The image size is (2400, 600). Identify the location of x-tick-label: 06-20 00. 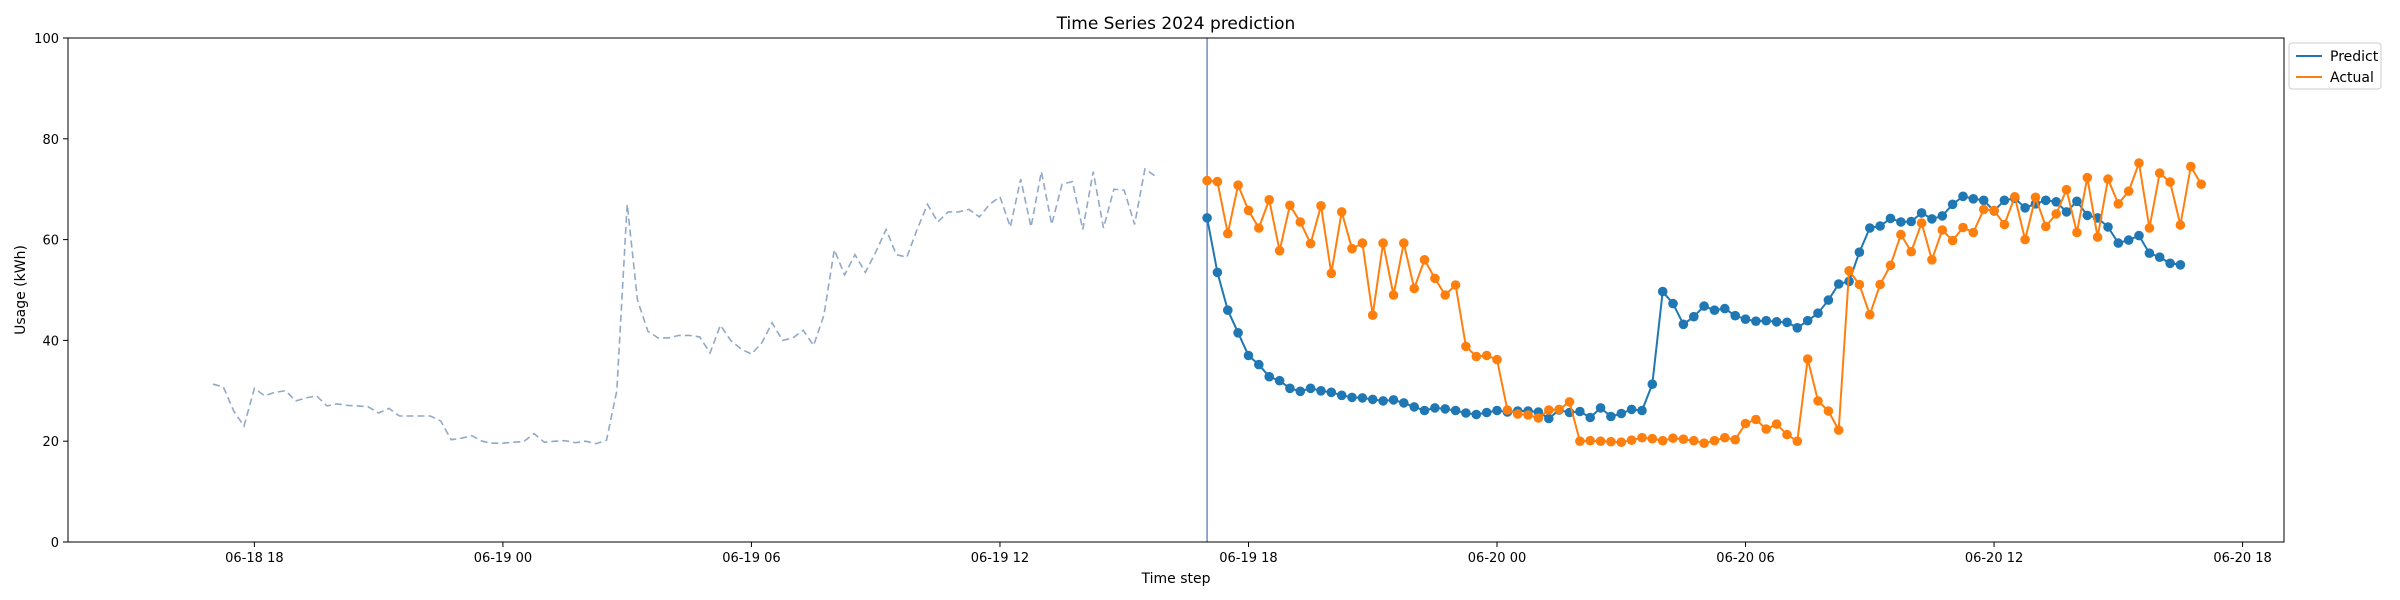
(1497, 558).